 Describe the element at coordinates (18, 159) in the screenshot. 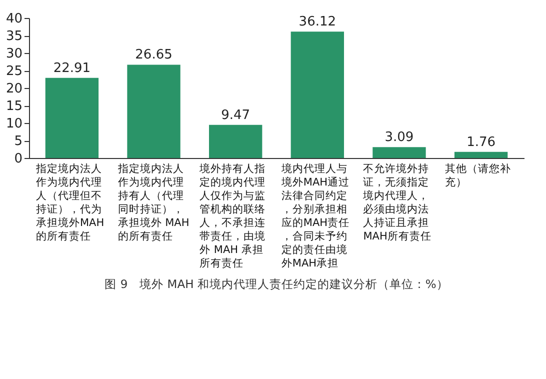

I see `y-tick-label: 0` at that location.